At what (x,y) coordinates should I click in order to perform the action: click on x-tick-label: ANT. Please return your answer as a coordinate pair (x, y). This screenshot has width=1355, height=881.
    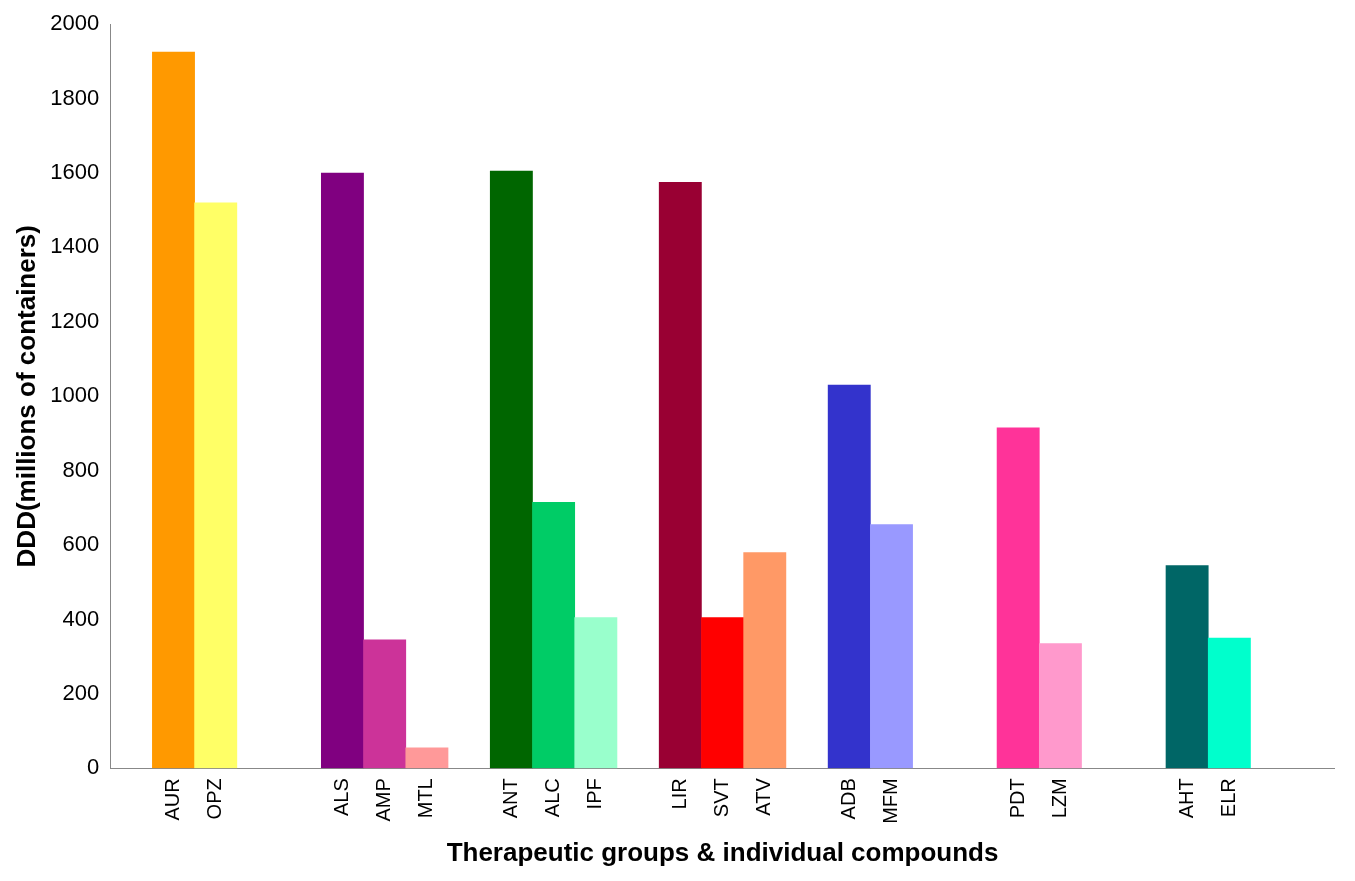
    Looking at the image, I should click on (509, 798).